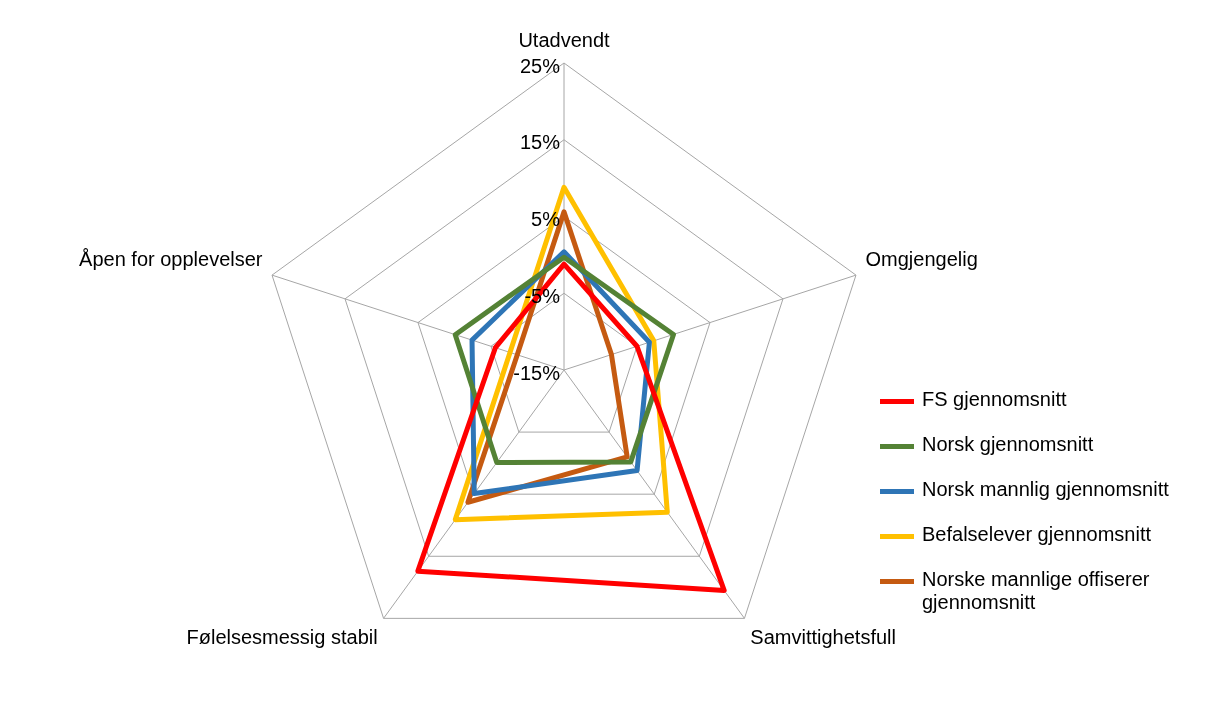  What do you see at coordinates (171, 258) in the screenshot?
I see `spoke-label: Åpen for opplevelser` at bounding box center [171, 258].